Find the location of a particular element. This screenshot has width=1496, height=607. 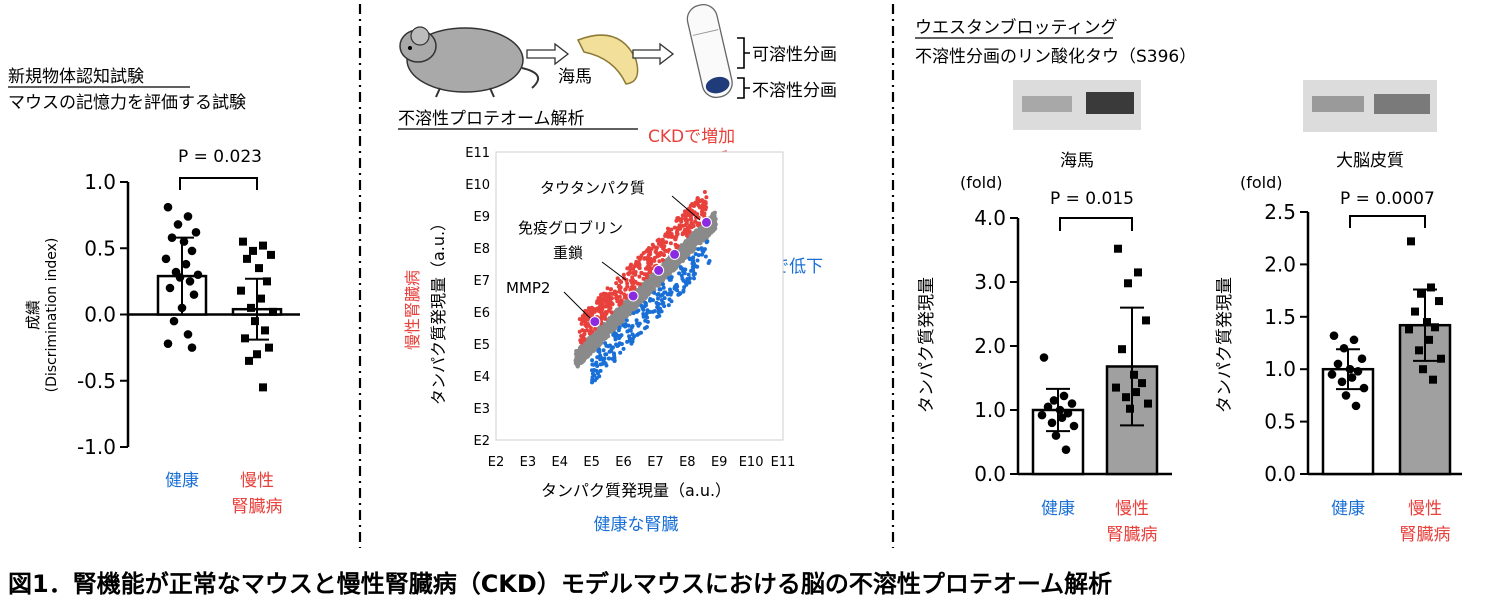

pvalue-cortex: P = 0.0007 is located at coordinates (1387, 199).